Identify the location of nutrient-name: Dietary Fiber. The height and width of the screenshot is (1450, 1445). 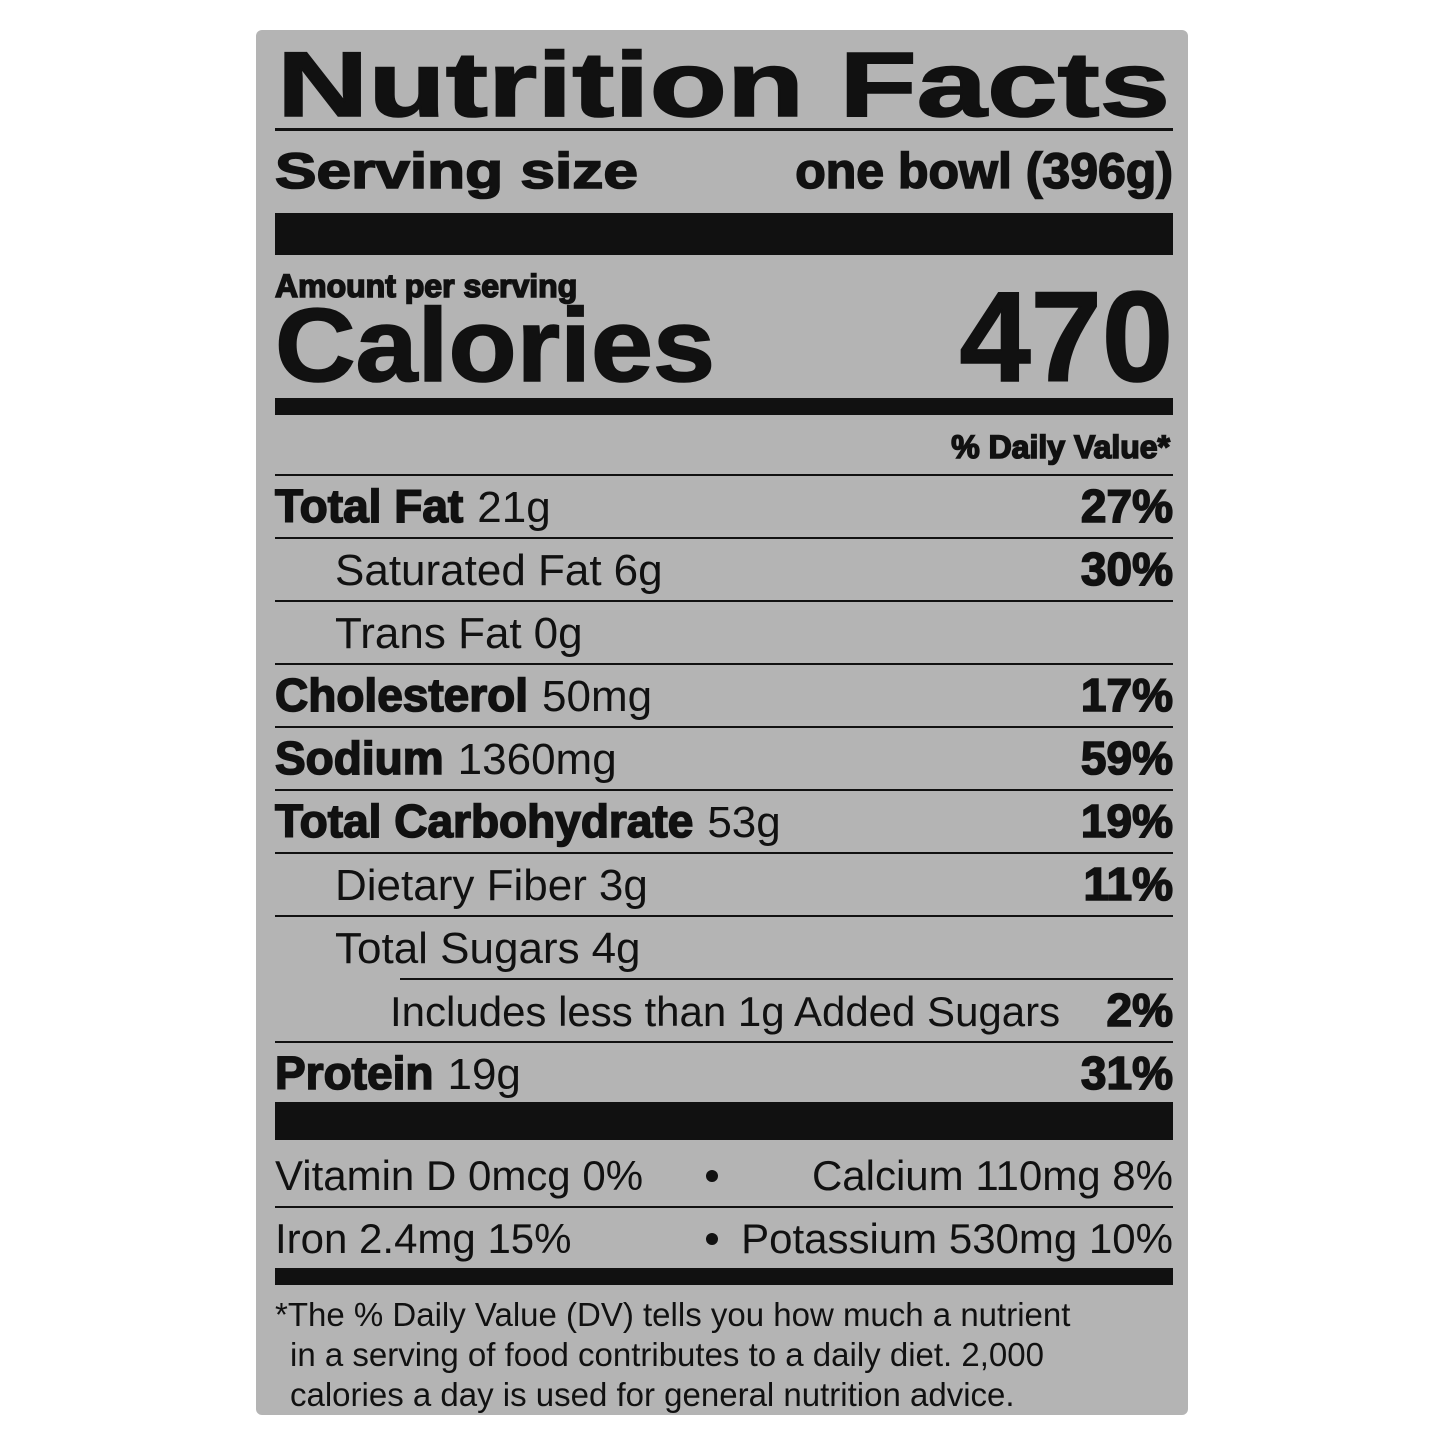
(461, 885).